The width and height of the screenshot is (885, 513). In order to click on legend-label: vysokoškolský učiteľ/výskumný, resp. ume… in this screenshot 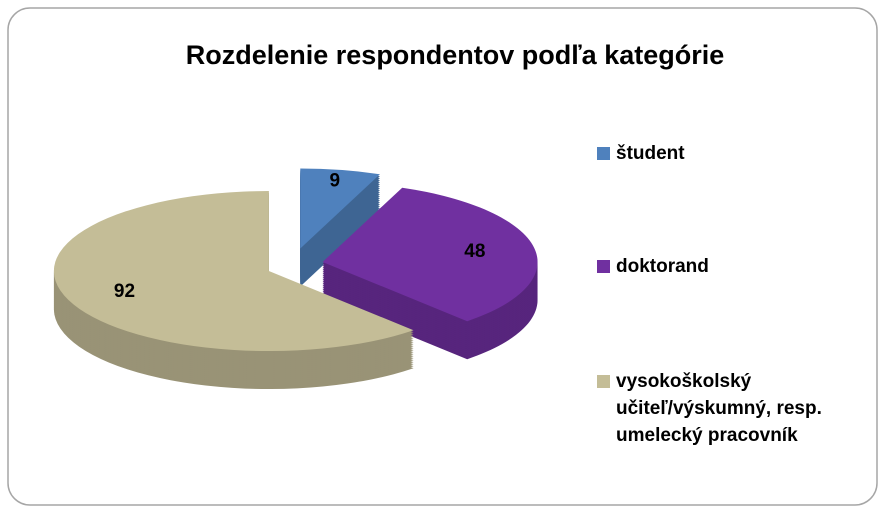, I will do `click(719, 408)`.